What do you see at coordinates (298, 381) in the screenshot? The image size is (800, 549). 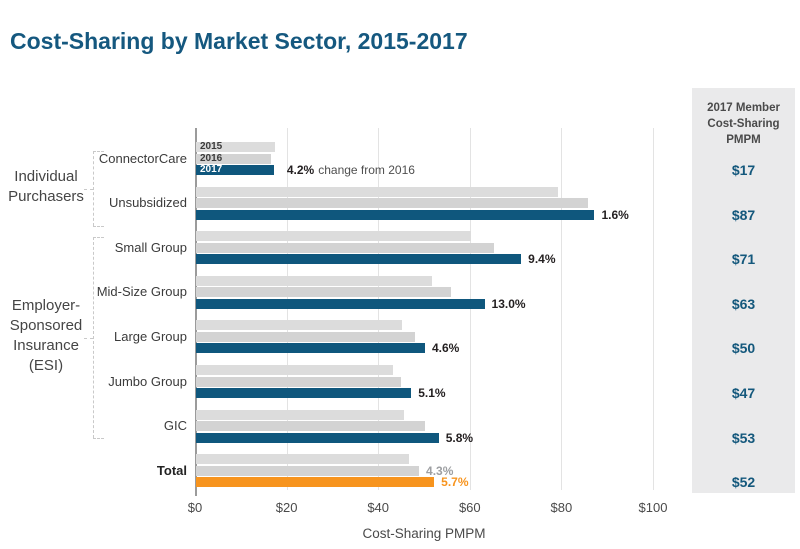 I see `bar-2016-jumbo-group` at bounding box center [298, 381].